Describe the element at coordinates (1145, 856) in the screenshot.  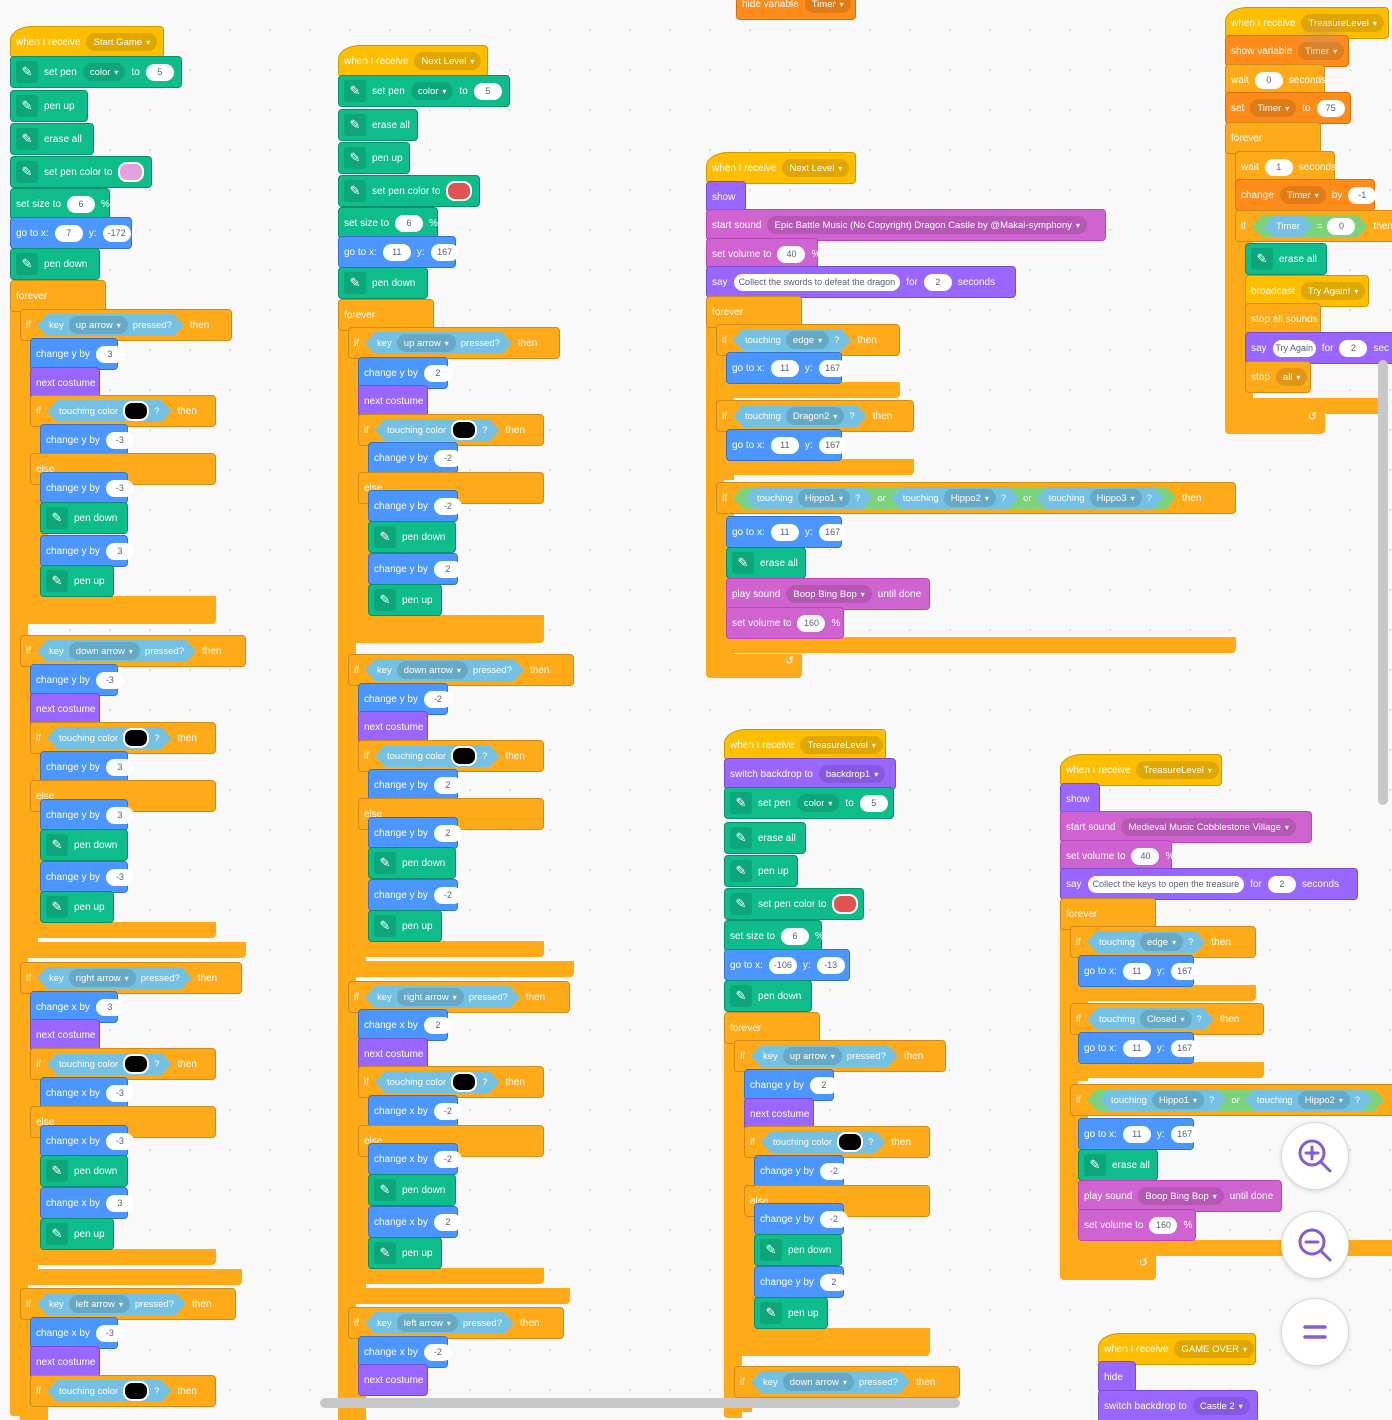
I see `block-input: 40` at that location.